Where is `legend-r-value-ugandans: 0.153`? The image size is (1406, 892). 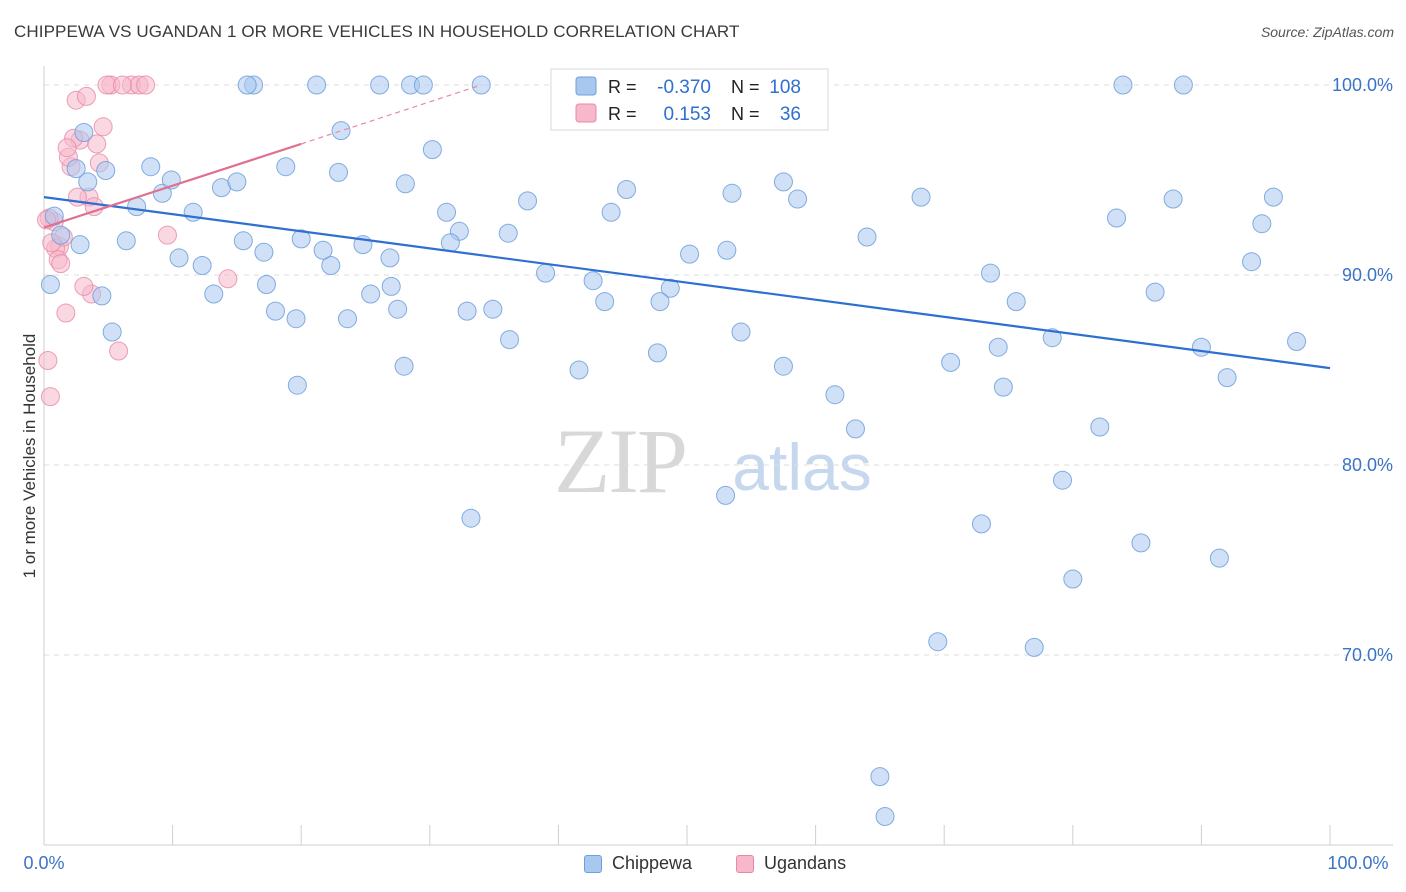 legend-r-value-ugandans: 0.153 is located at coordinates (687, 114).